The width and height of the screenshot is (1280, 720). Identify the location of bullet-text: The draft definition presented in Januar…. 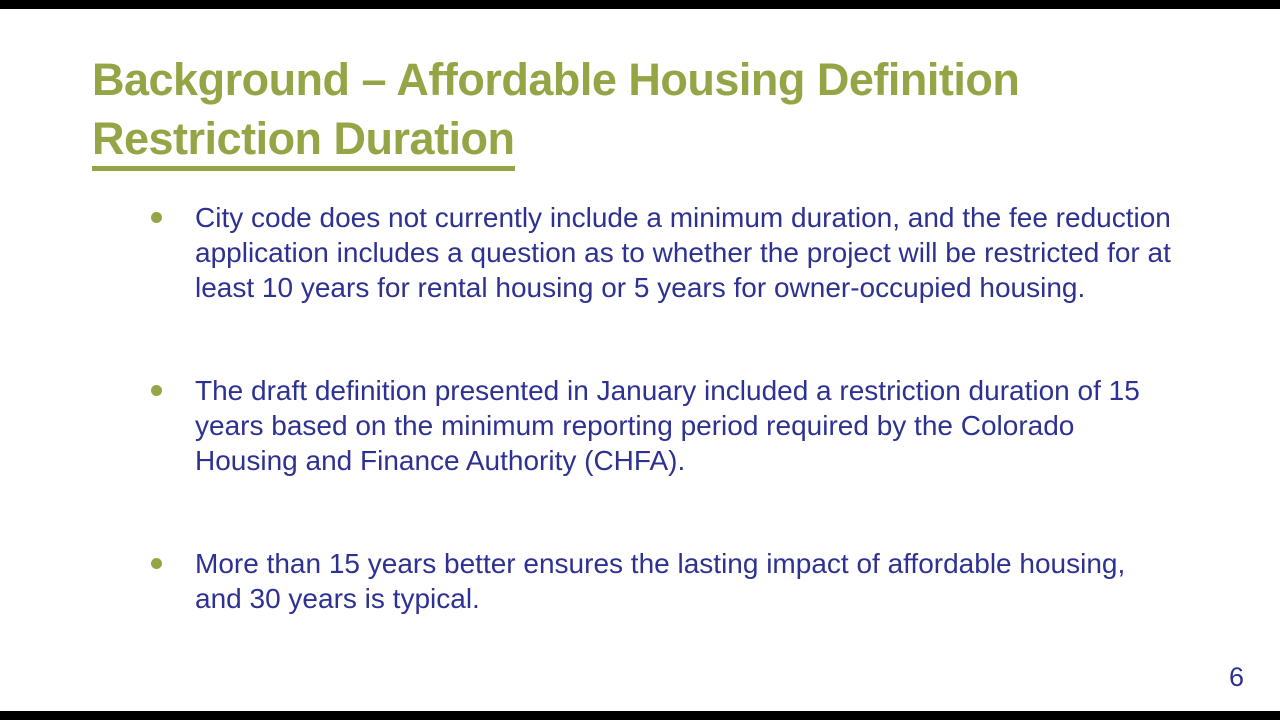
(667, 425).